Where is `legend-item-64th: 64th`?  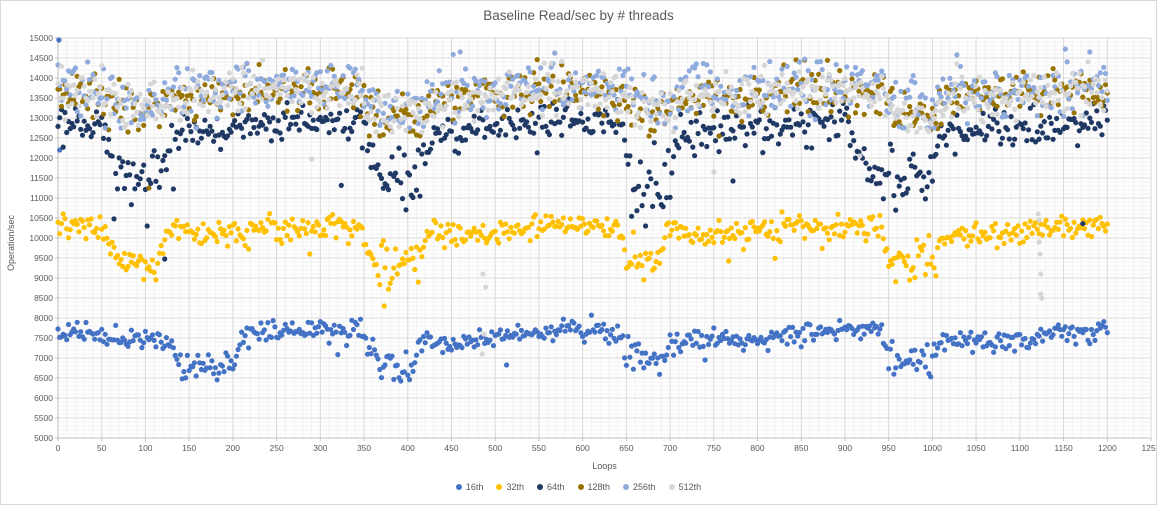 legend-item-64th: 64th is located at coordinates (550, 487).